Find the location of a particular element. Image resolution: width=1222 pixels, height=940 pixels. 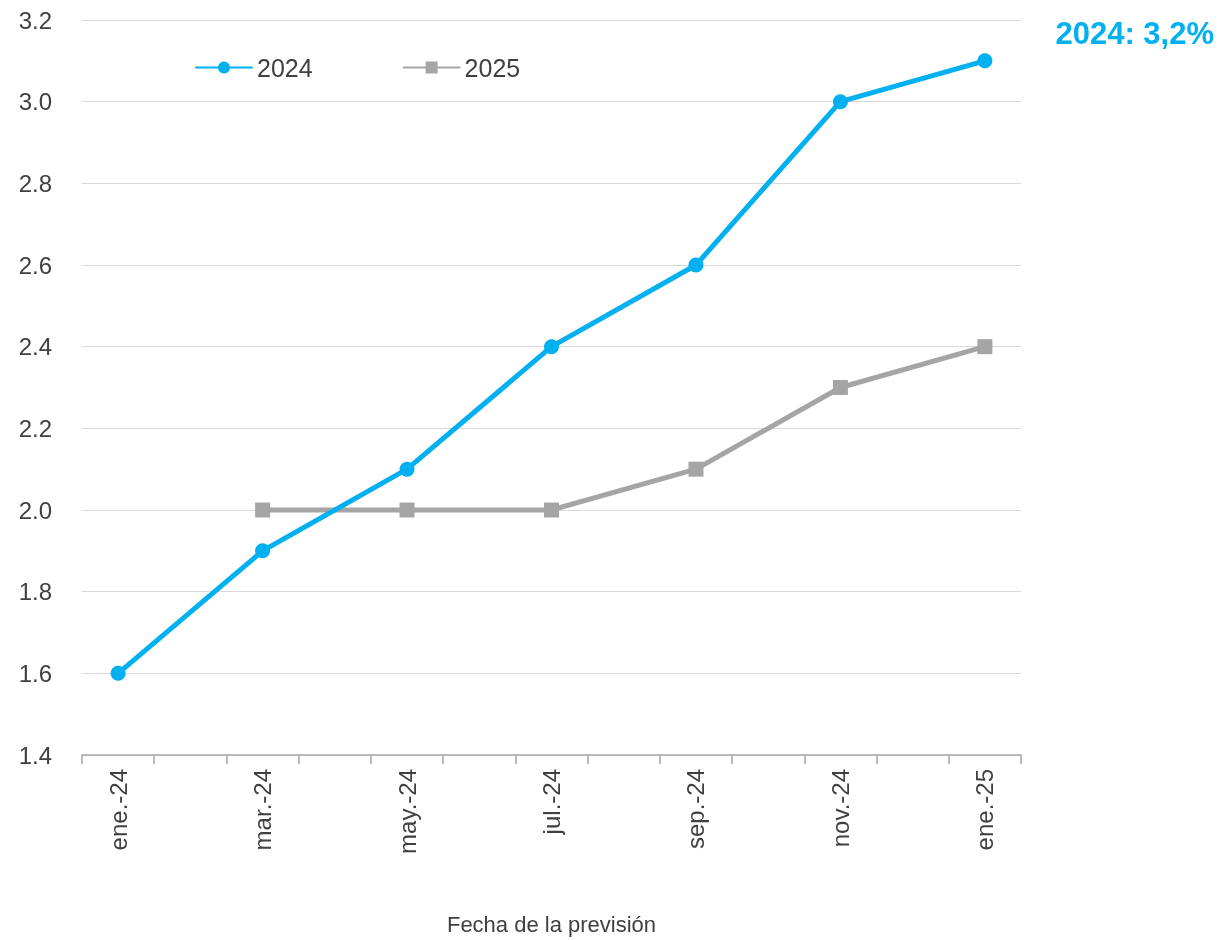

x-tick-label: sep.-24 is located at coordinates (696, 809).